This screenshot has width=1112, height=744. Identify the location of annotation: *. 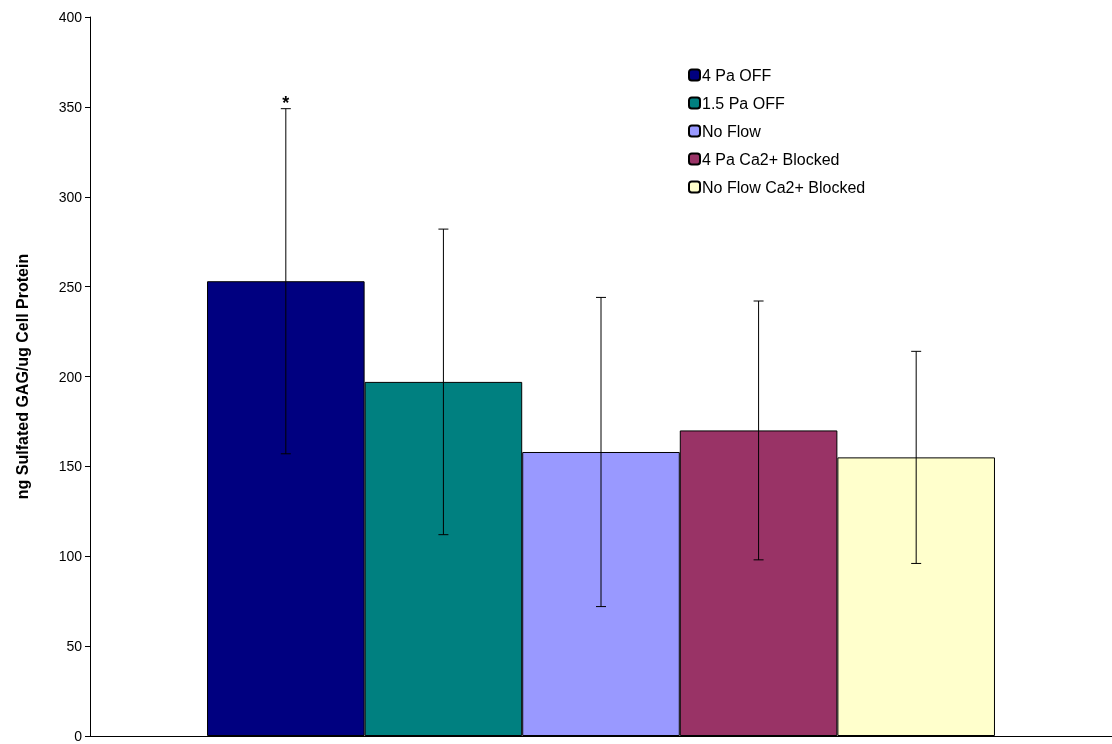
(286, 103).